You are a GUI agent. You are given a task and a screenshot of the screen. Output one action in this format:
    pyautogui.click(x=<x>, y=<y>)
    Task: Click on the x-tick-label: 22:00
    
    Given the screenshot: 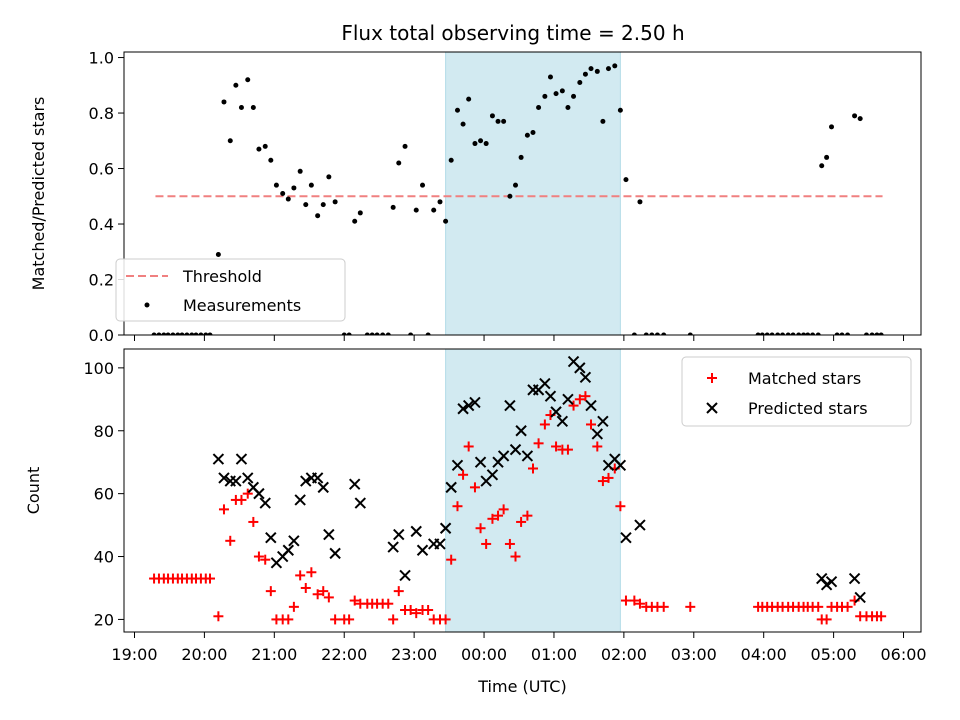 What is the action you would take?
    pyautogui.click(x=344, y=654)
    